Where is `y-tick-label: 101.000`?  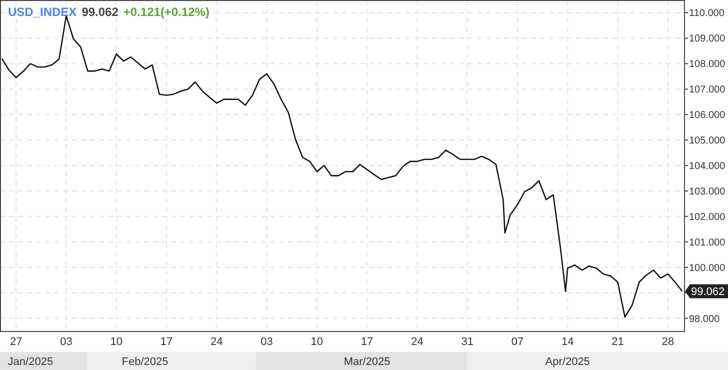
y-tick-label: 101.000 is located at coordinates (707, 242).